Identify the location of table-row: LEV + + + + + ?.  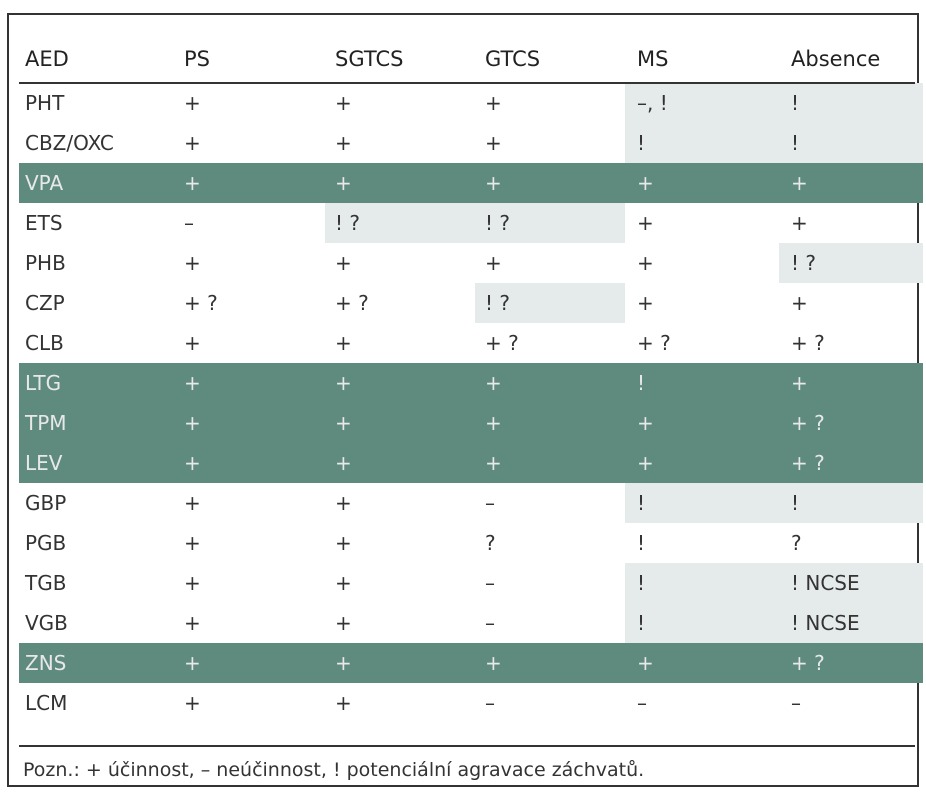
(471, 463).